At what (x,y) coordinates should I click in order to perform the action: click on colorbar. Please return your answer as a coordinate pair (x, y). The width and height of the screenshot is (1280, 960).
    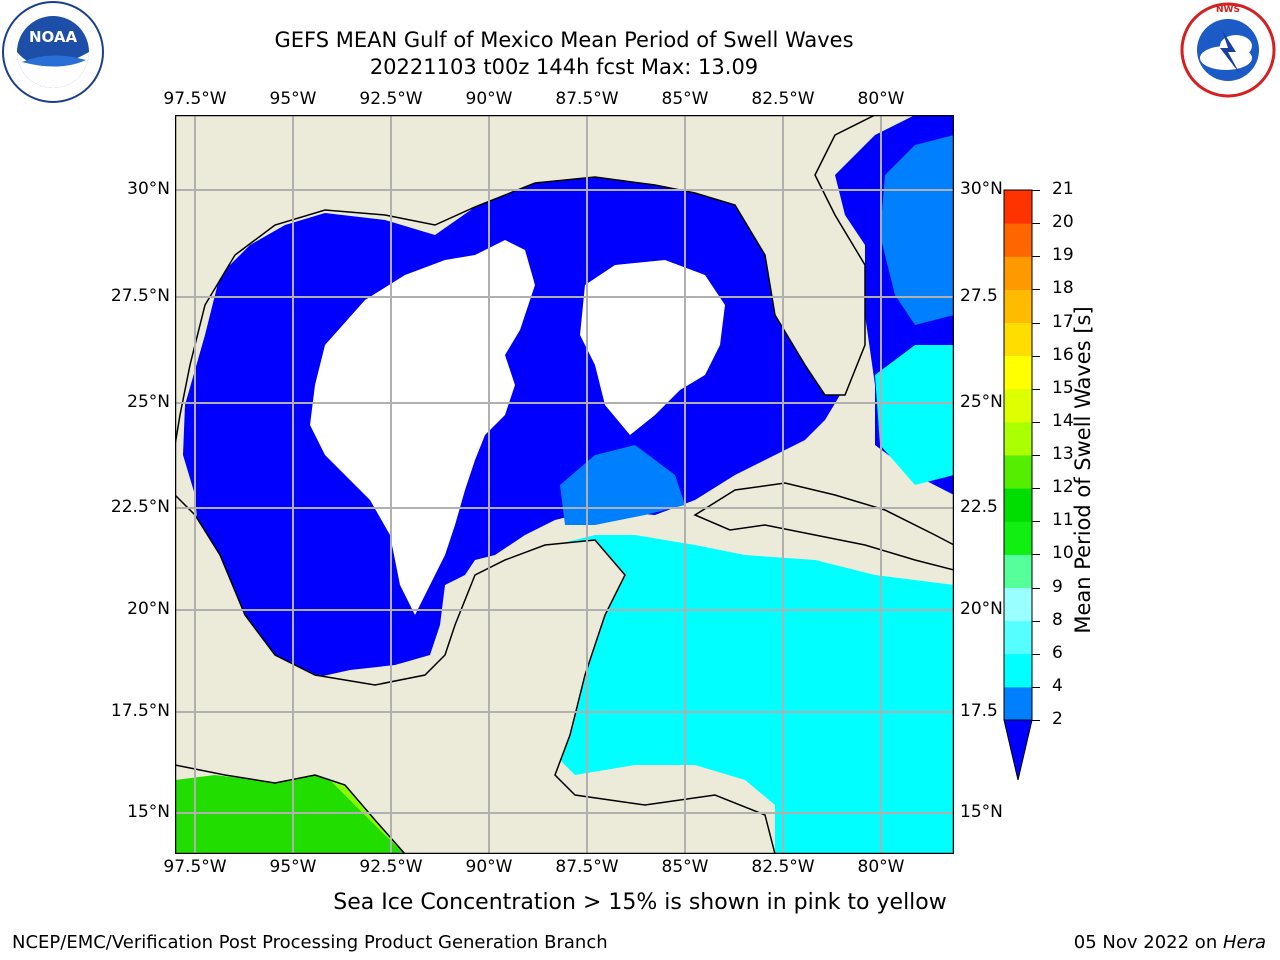
    Looking at the image, I should click on (1020, 487).